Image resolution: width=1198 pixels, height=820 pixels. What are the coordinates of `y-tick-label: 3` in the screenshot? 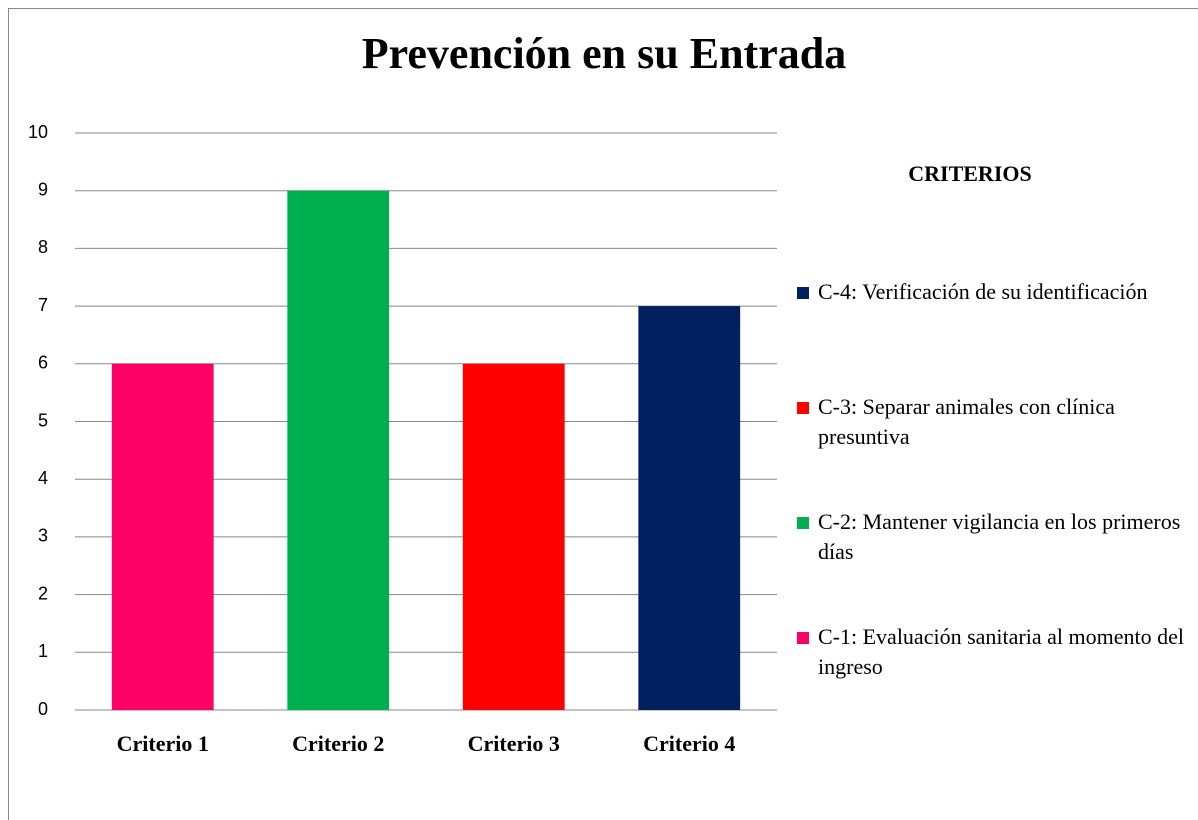 It's located at (43, 536).